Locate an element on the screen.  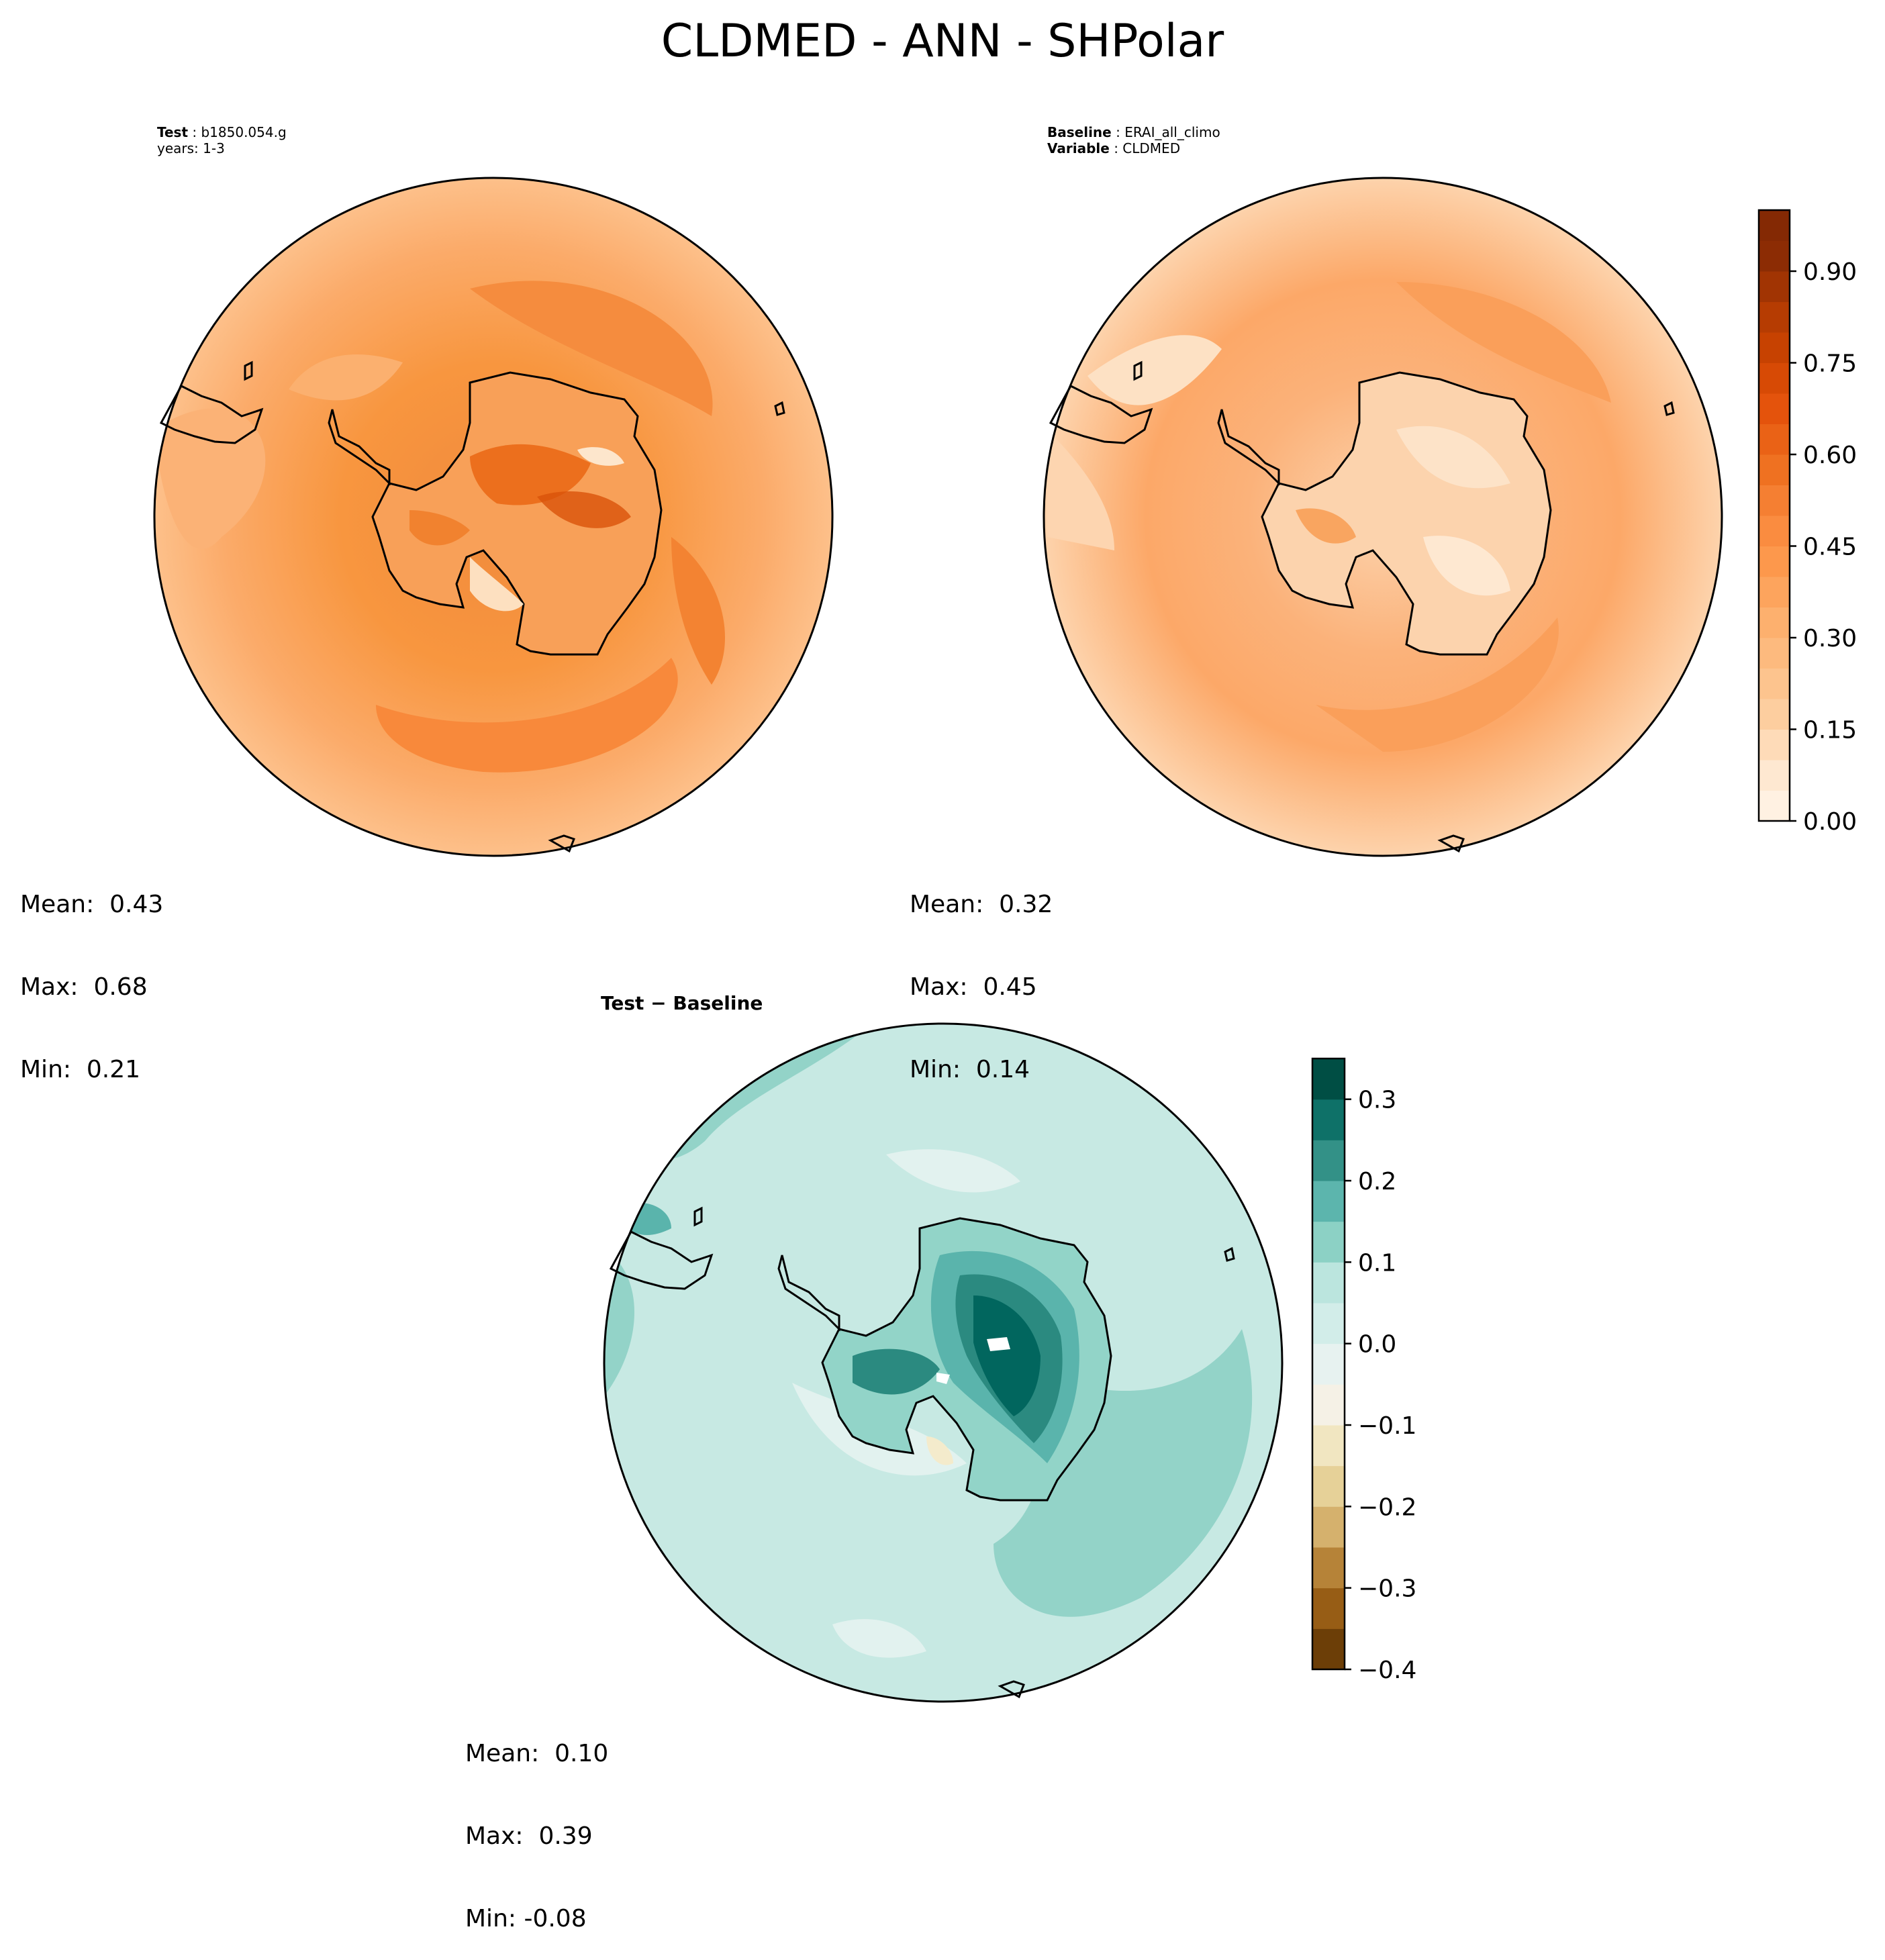
colorbar-tick-label: 0.75 is located at coordinates (1830, 364).